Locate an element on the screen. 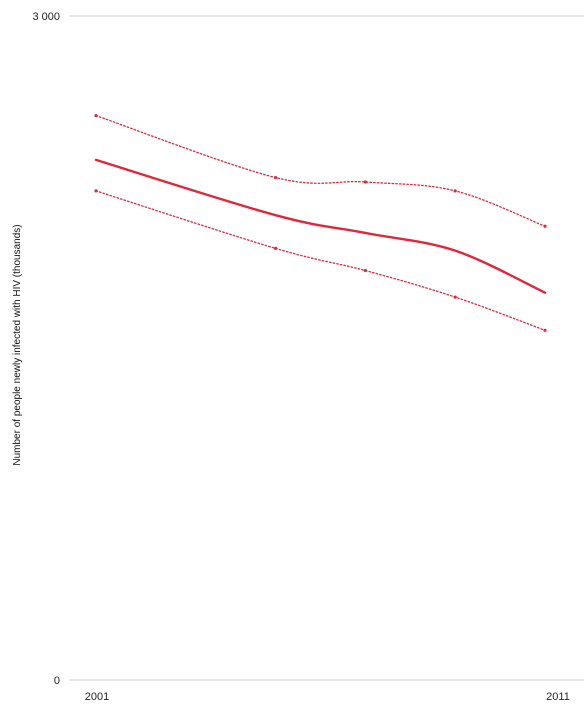 Image resolution: width=584 pixels, height=713 pixels. series-line-estimate is located at coordinates (320, 226).